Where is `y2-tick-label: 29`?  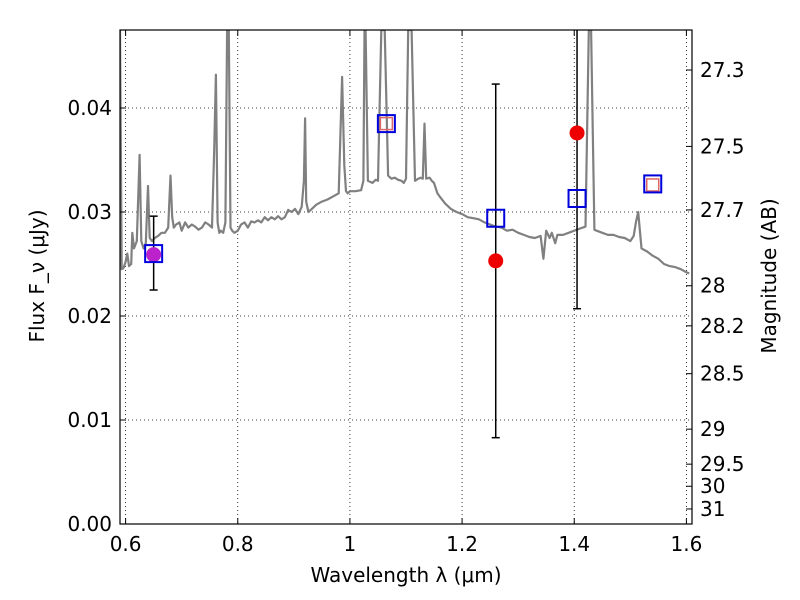
y2-tick-label: 29 is located at coordinates (712, 429).